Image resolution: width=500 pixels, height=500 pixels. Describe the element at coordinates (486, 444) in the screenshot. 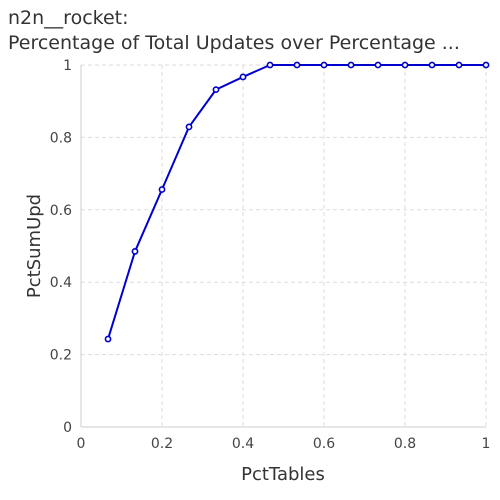

I see `x-tick-label: 1` at that location.